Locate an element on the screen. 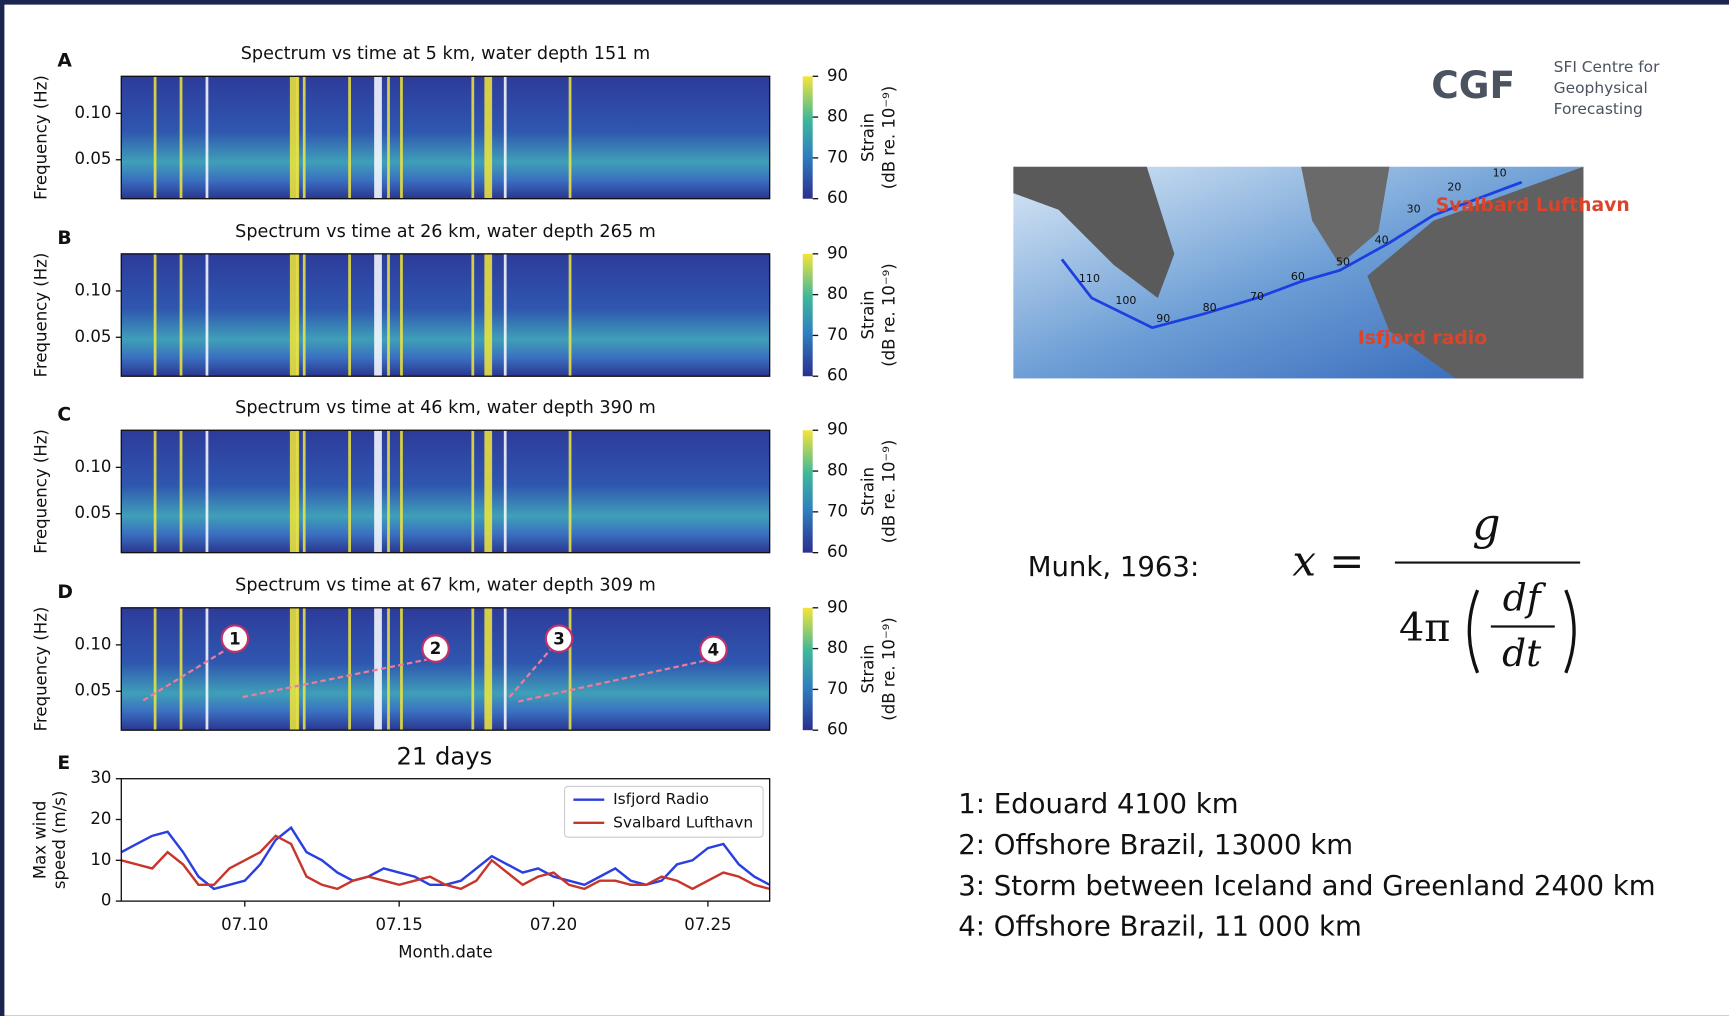 The image size is (1729, 1016). org-line: Geophysical is located at coordinates (1601, 88).